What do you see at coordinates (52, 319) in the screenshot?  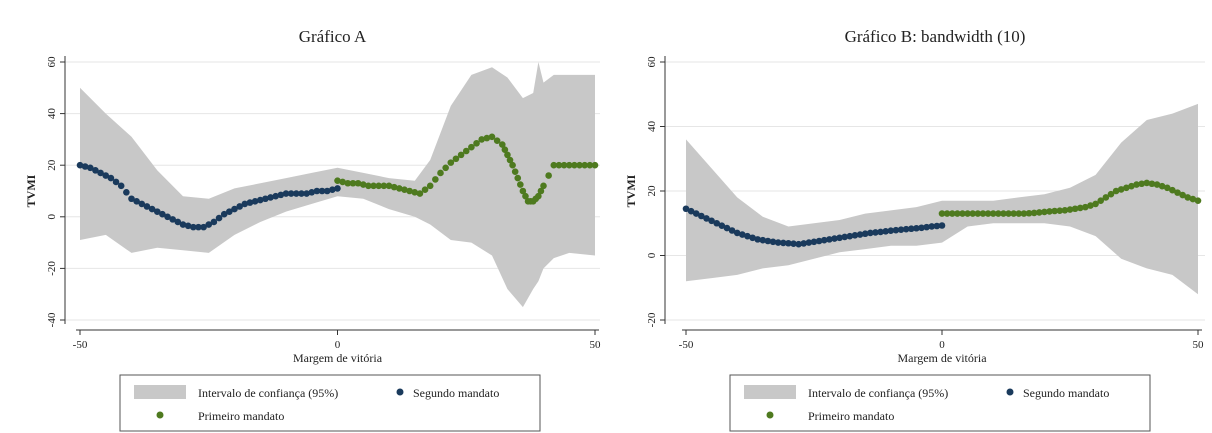 I see `y-tick-label: -40` at bounding box center [52, 319].